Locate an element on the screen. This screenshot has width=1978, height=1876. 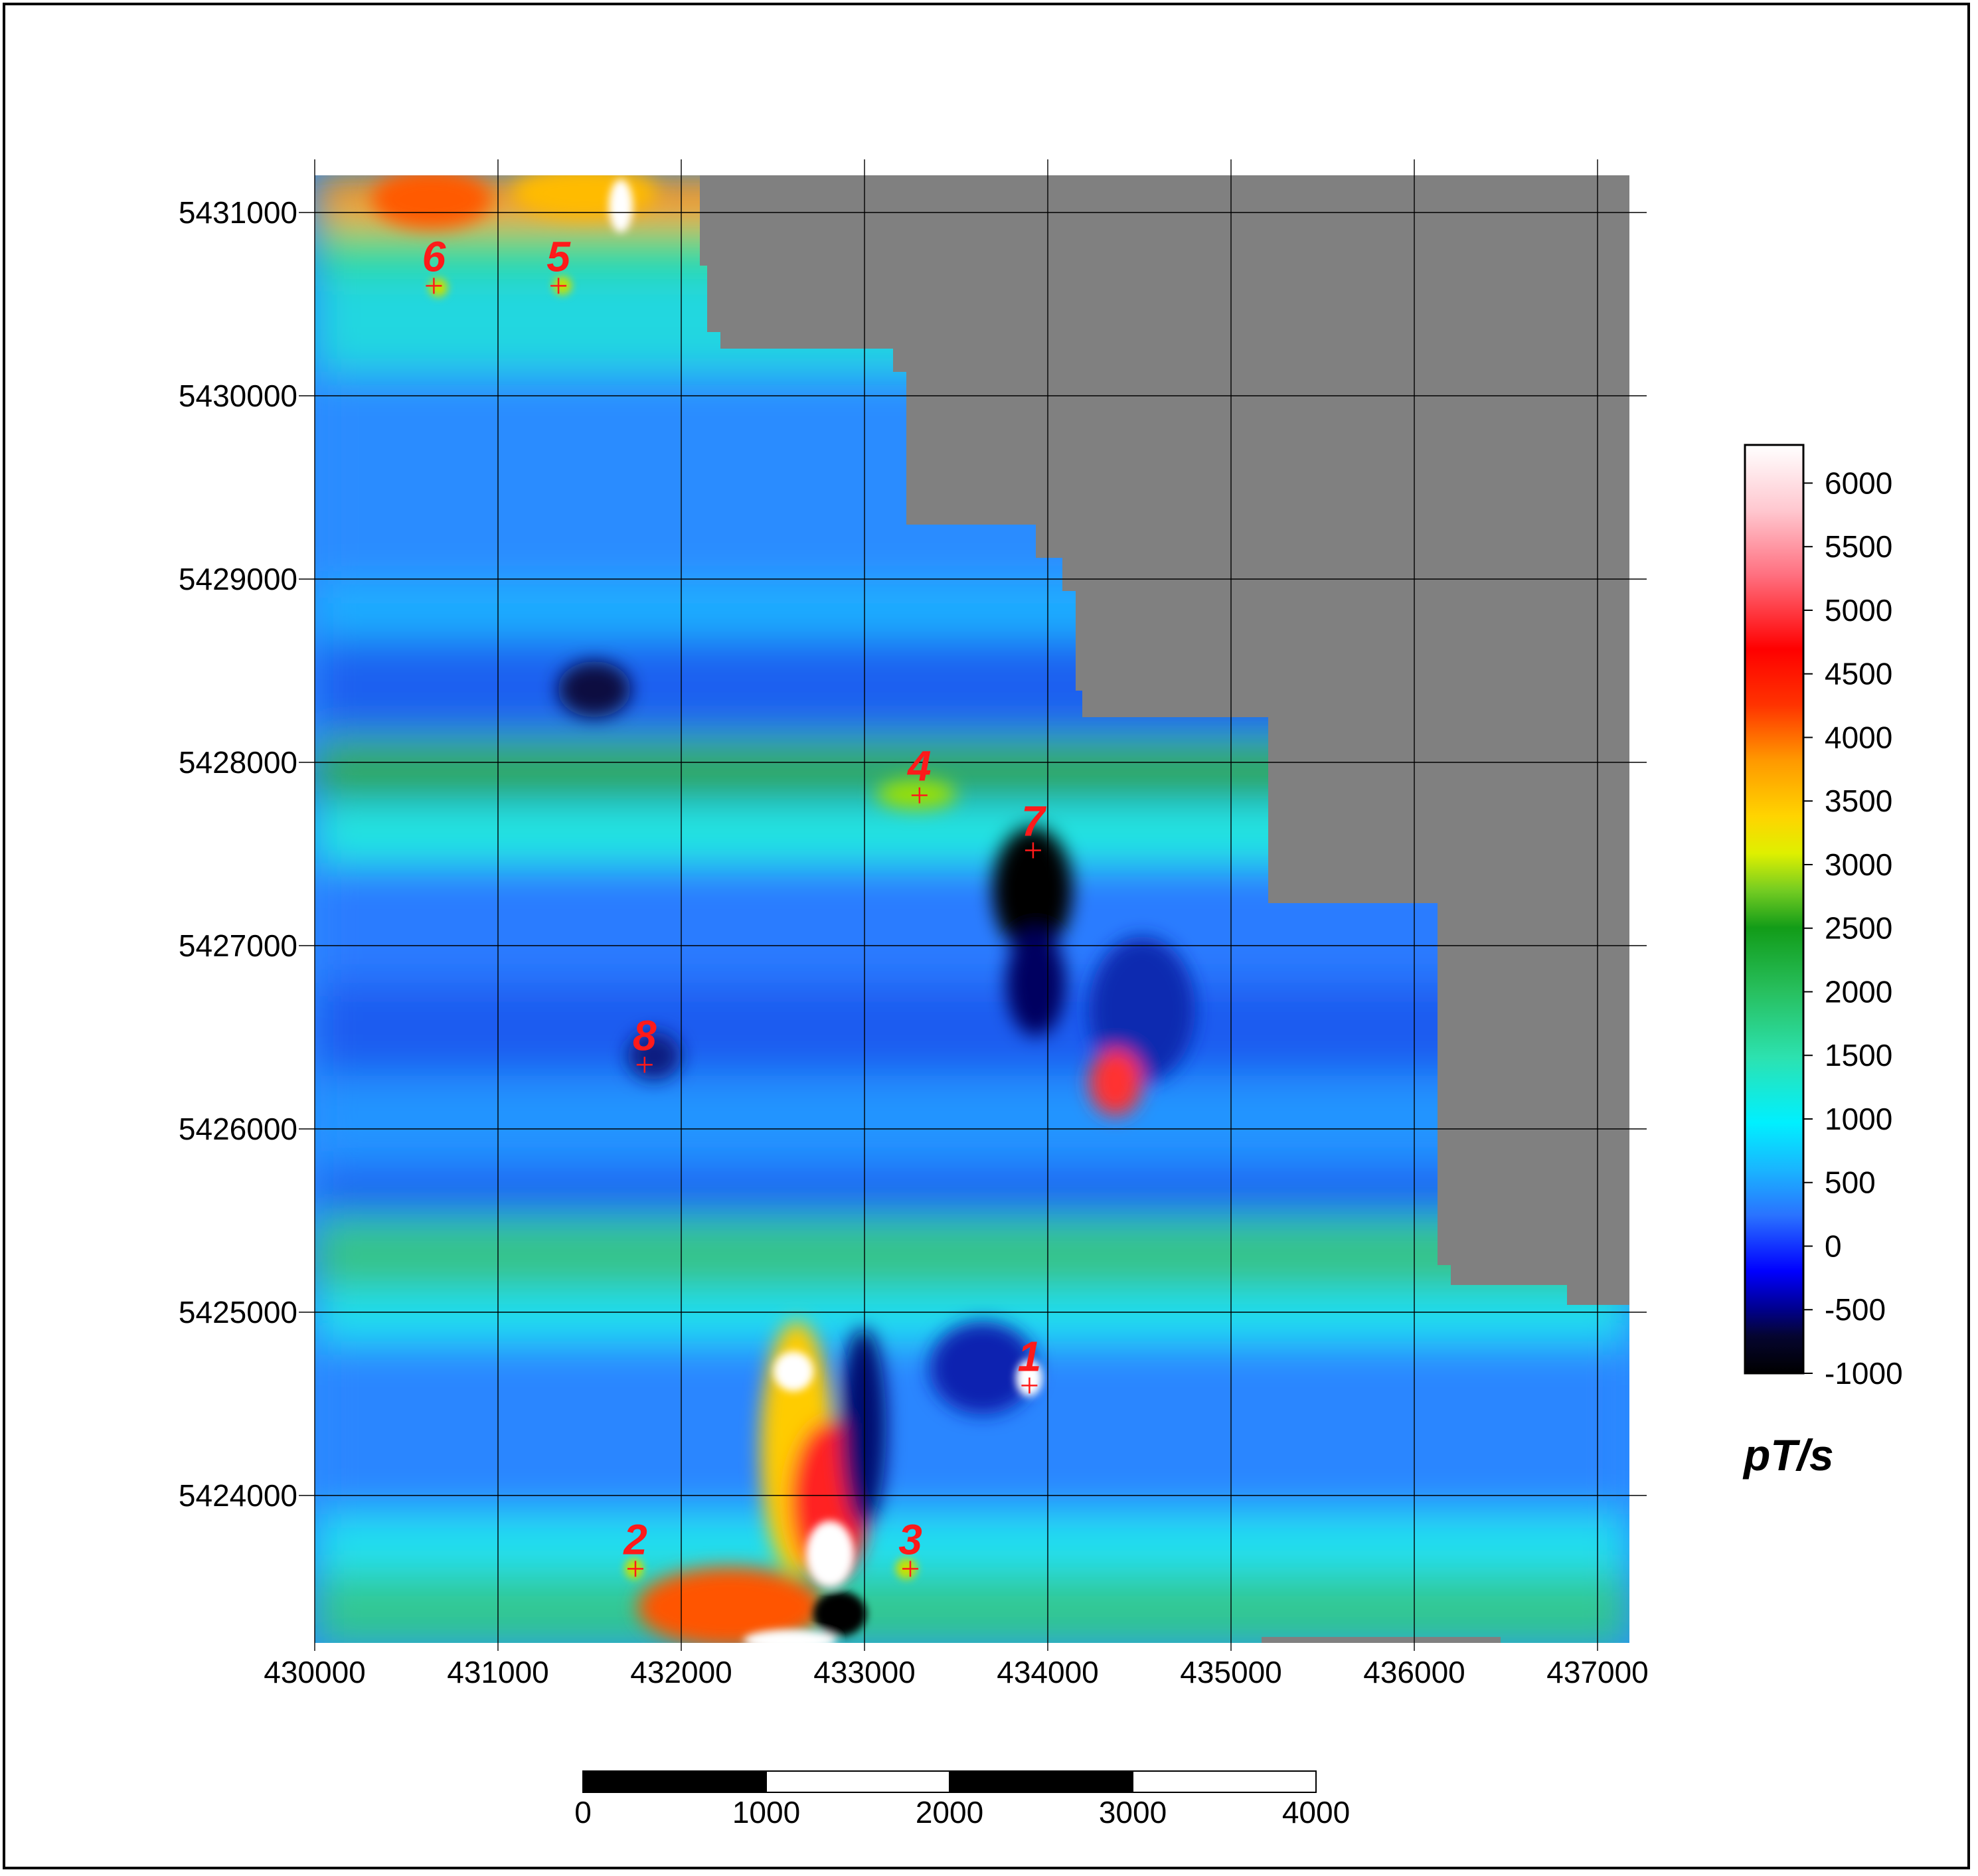
colorbar-unit: pT/s is located at coordinates (1788, 1455).